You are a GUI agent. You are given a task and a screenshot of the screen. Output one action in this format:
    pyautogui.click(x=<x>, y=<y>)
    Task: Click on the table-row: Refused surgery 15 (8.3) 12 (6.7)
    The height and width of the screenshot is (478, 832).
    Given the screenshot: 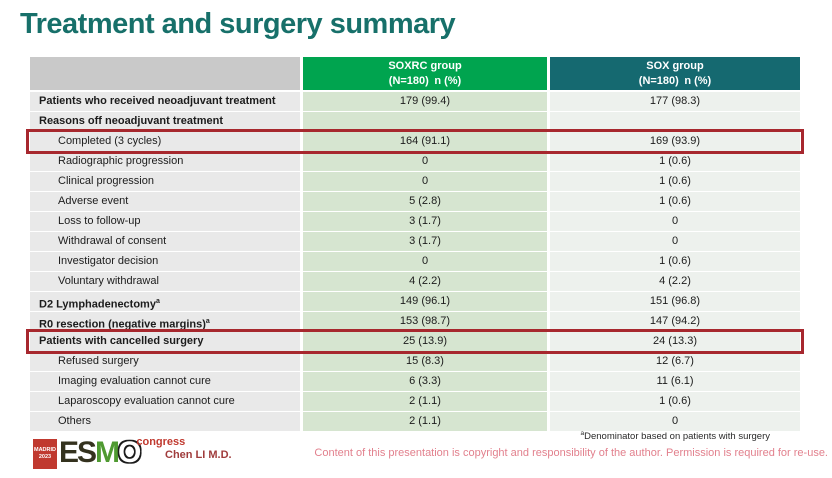 What is the action you would take?
    pyautogui.click(x=415, y=361)
    